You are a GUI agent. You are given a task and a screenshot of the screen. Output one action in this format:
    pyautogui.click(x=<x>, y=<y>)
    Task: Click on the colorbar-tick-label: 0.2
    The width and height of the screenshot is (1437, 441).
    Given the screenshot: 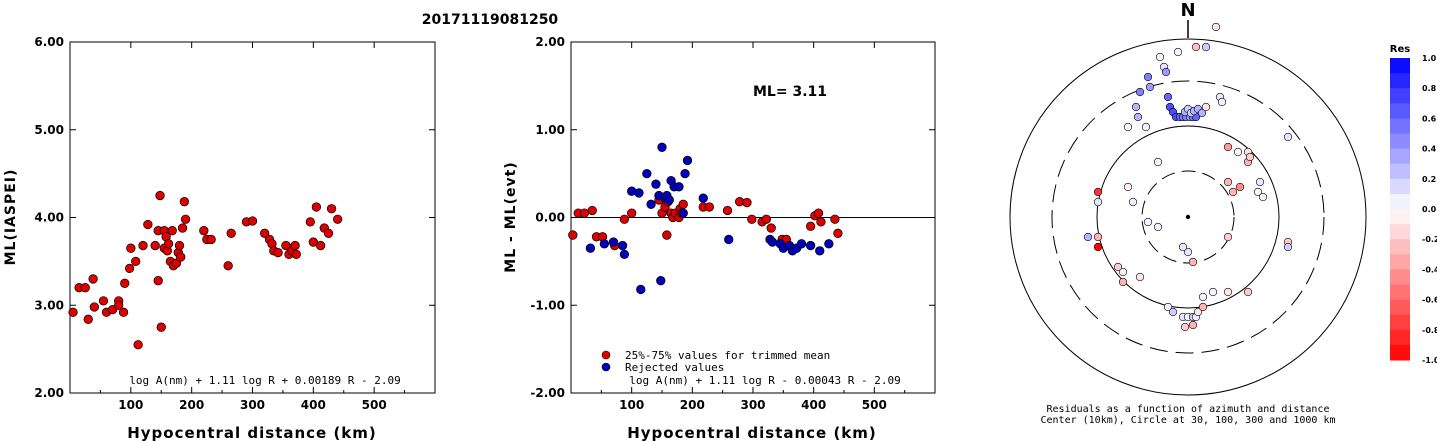 What is the action you would take?
    pyautogui.click(x=1429, y=179)
    